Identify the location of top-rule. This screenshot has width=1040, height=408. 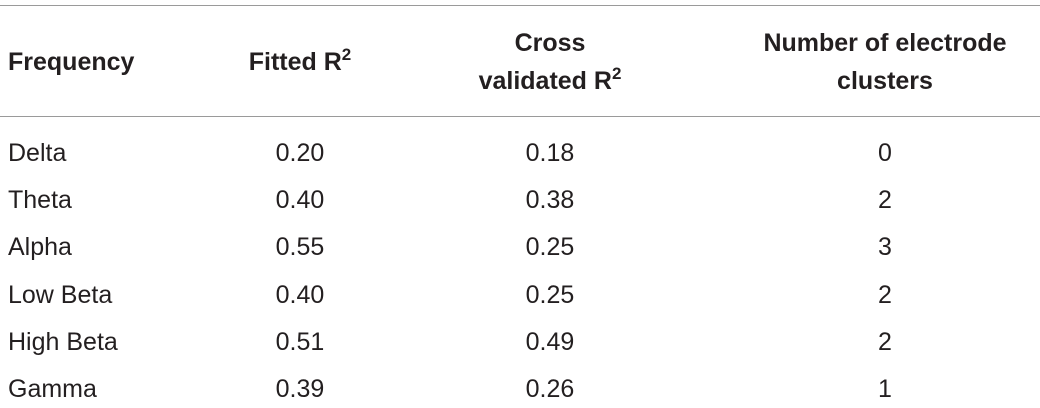
(520, 5).